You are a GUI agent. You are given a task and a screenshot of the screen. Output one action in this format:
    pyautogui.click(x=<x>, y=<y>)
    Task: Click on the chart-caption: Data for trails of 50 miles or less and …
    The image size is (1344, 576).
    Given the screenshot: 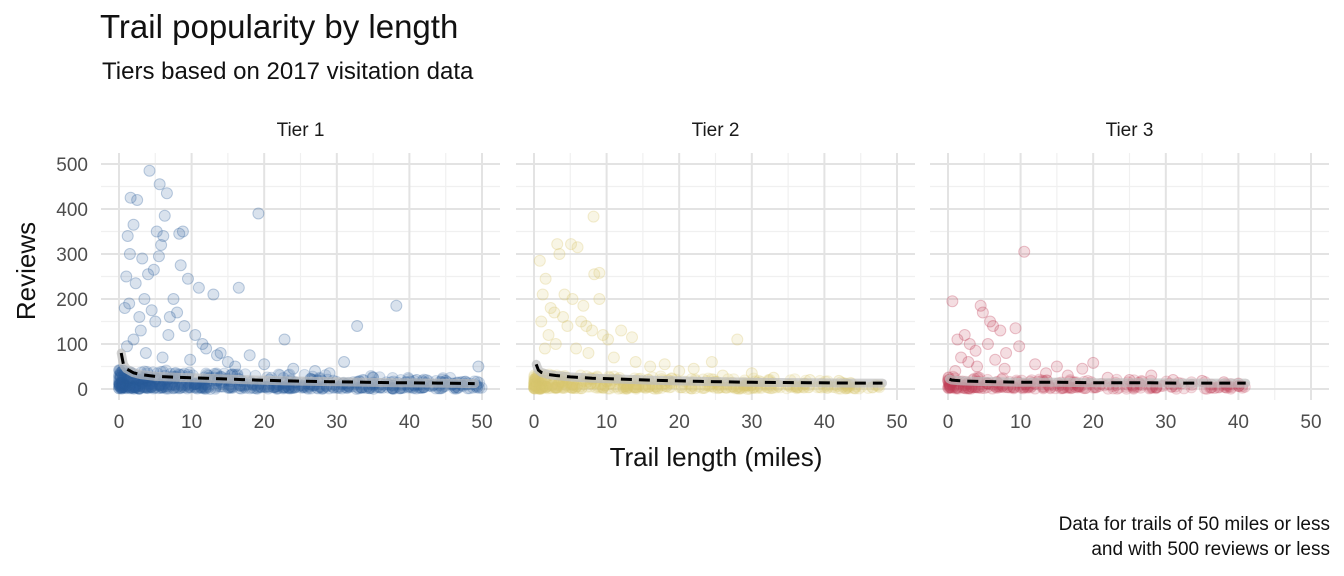 What is the action you would take?
    pyautogui.click(x=1194, y=537)
    